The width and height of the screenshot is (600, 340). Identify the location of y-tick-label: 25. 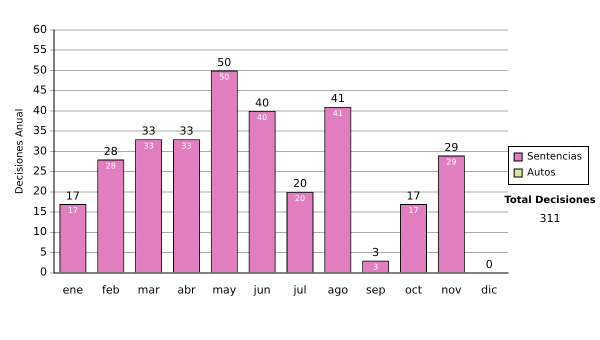
(39, 171).